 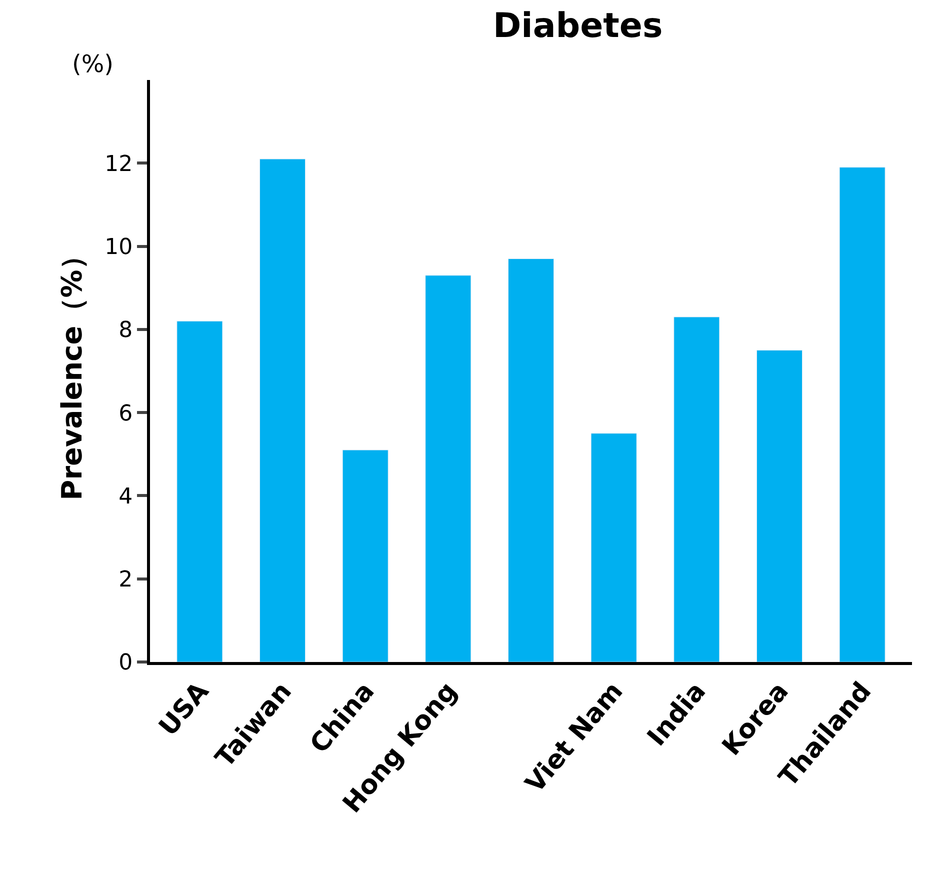 I want to click on y-tick-label: 4, so click(x=125, y=497).